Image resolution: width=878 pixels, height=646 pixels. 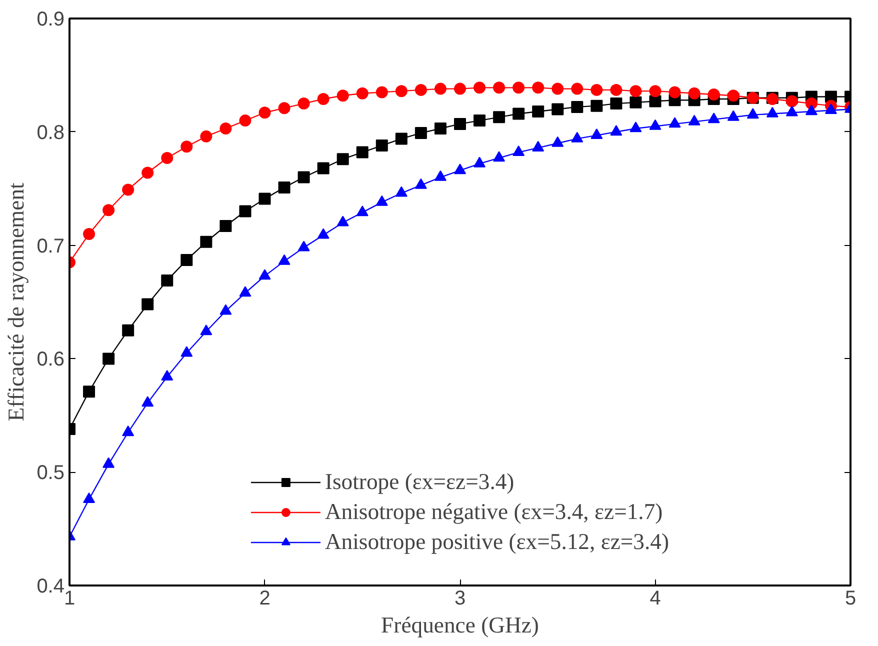 What do you see at coordinates (497, 542) in the screenshot?
I see `legend-label: Anisotrope positive (εx=5.12, εz=3.4)` at bounding box center [497, 542].